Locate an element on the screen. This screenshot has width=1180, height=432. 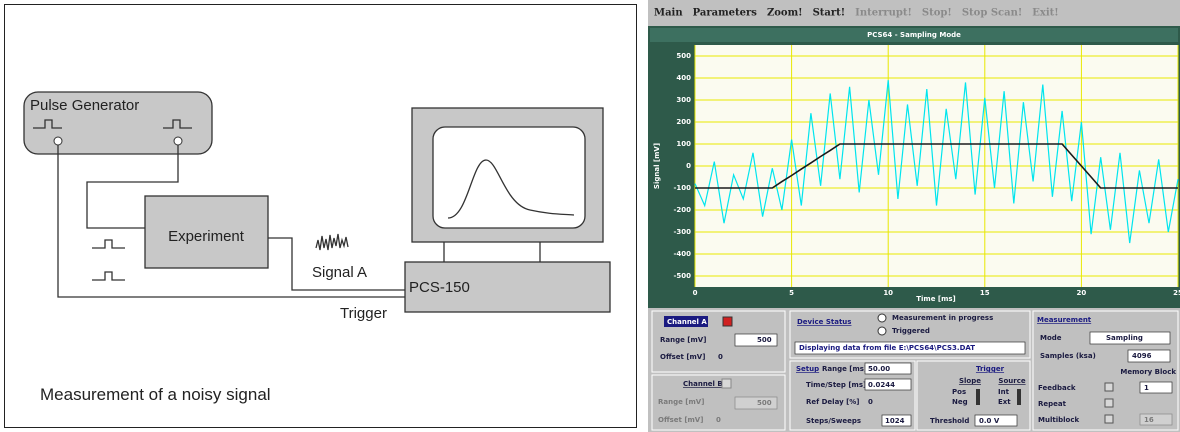
channel-a-range is located at coordinates (756, 340).